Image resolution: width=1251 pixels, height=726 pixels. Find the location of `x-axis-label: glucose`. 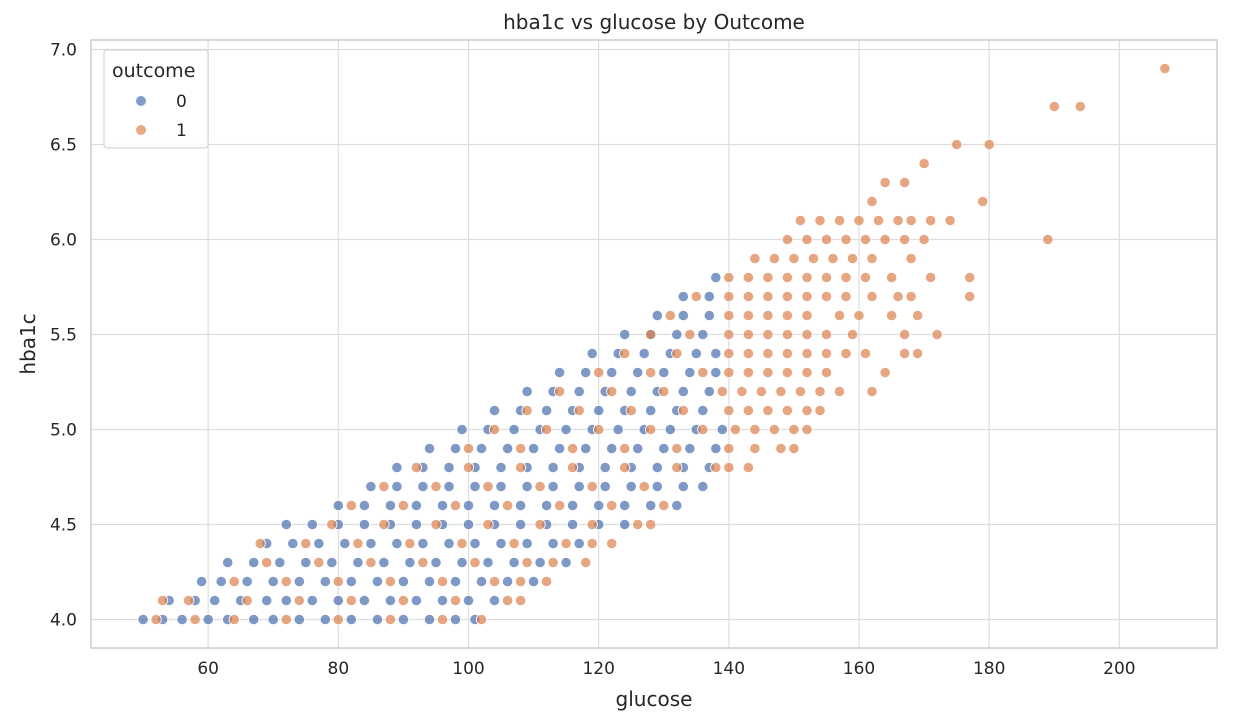

x-axis-label: glucose is located at coordinates (654, 699).